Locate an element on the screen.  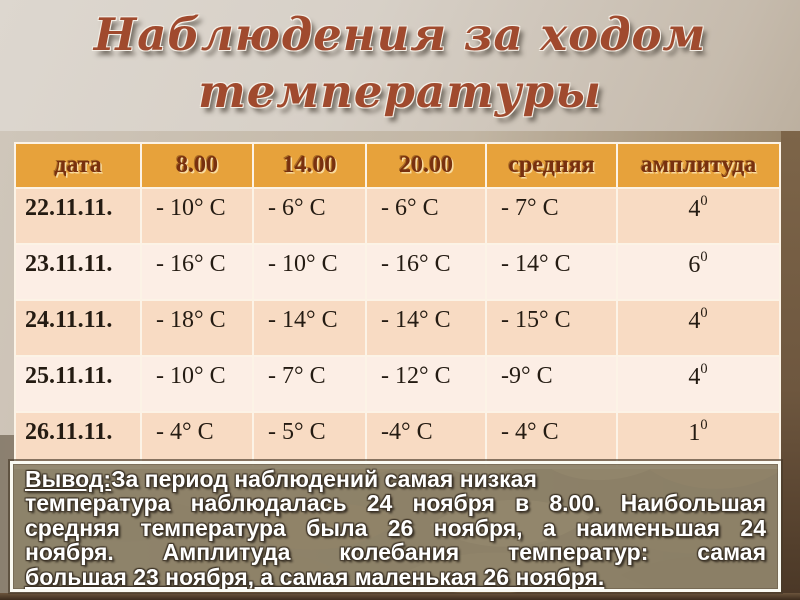
date-cell: 23.11.11. is located at coordinates (78, 272).